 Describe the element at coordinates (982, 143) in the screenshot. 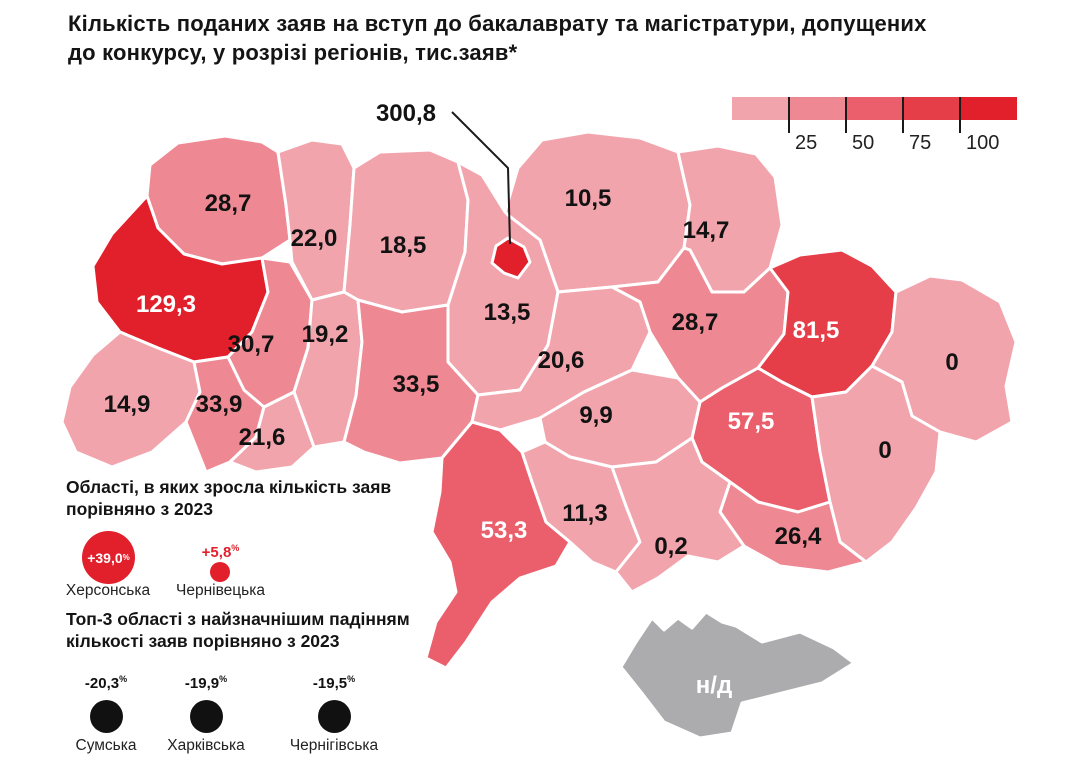

I see `legend-tick-label: 100` at that location.